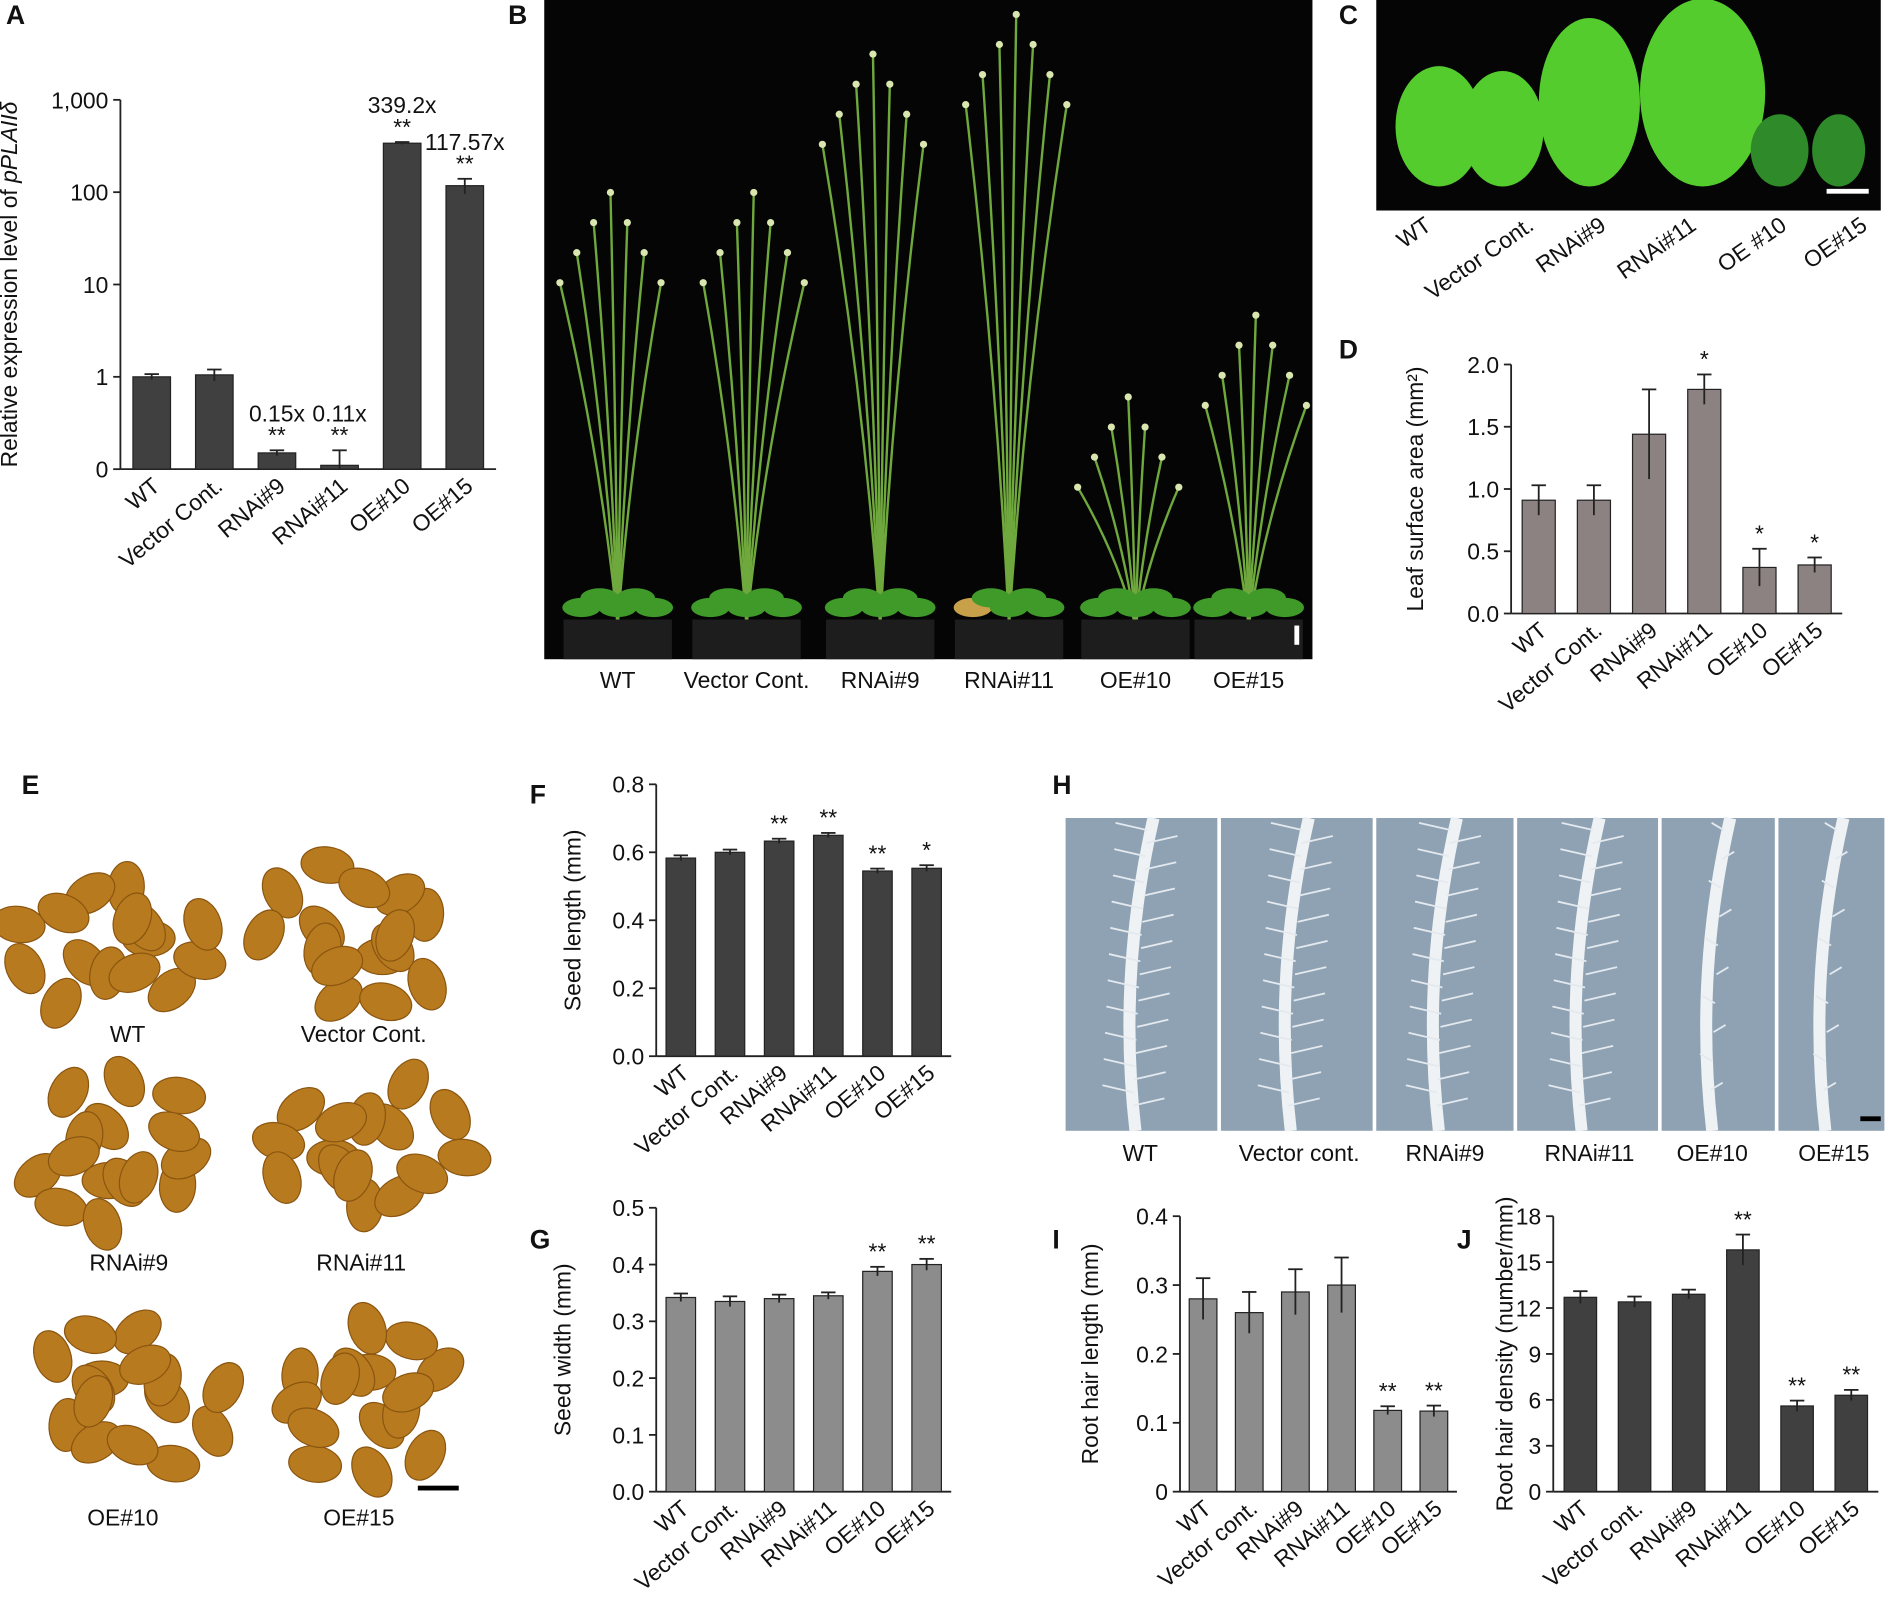  I want to click on leaf-label: WT, so click(1414, 232).